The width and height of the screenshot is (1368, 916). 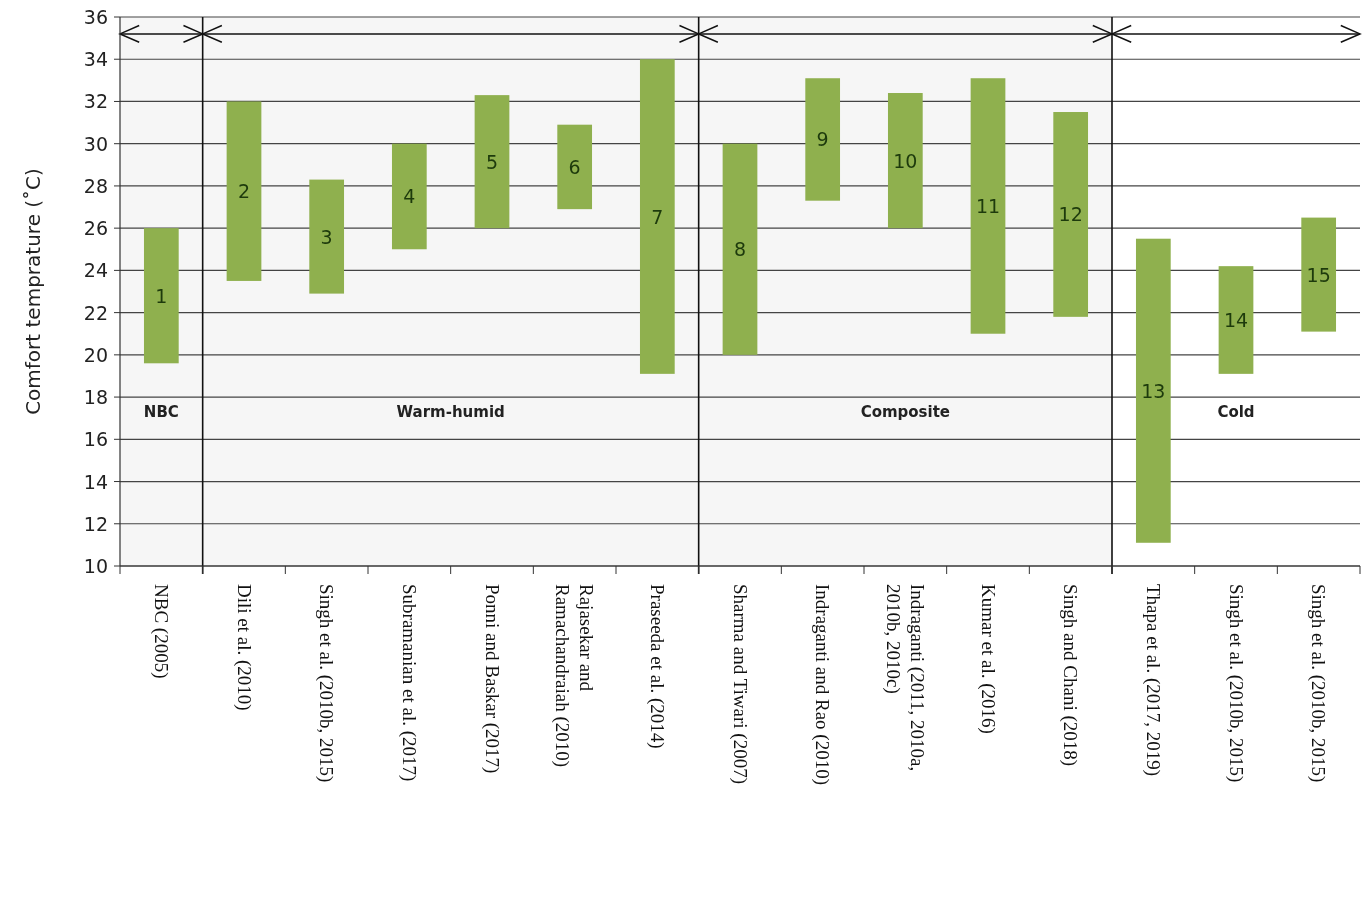 What do you see at coordinates (95, 354) in the screenshot?
I see `y-tick-label: 20` at bounding box center [95, 354].